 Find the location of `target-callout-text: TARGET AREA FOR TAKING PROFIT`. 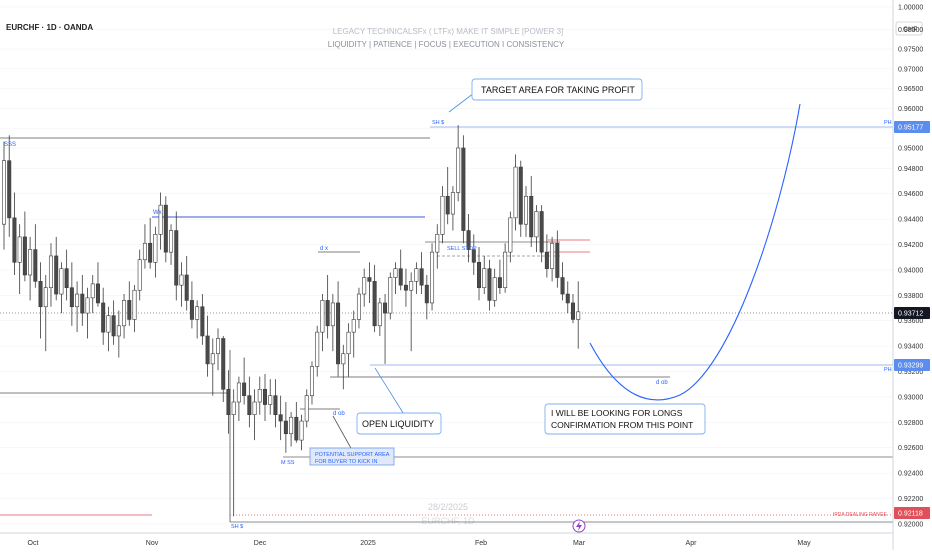

target-callout-text: TARGET AREA FOR TAKING PROFIT is located at coordinates (558, 90).